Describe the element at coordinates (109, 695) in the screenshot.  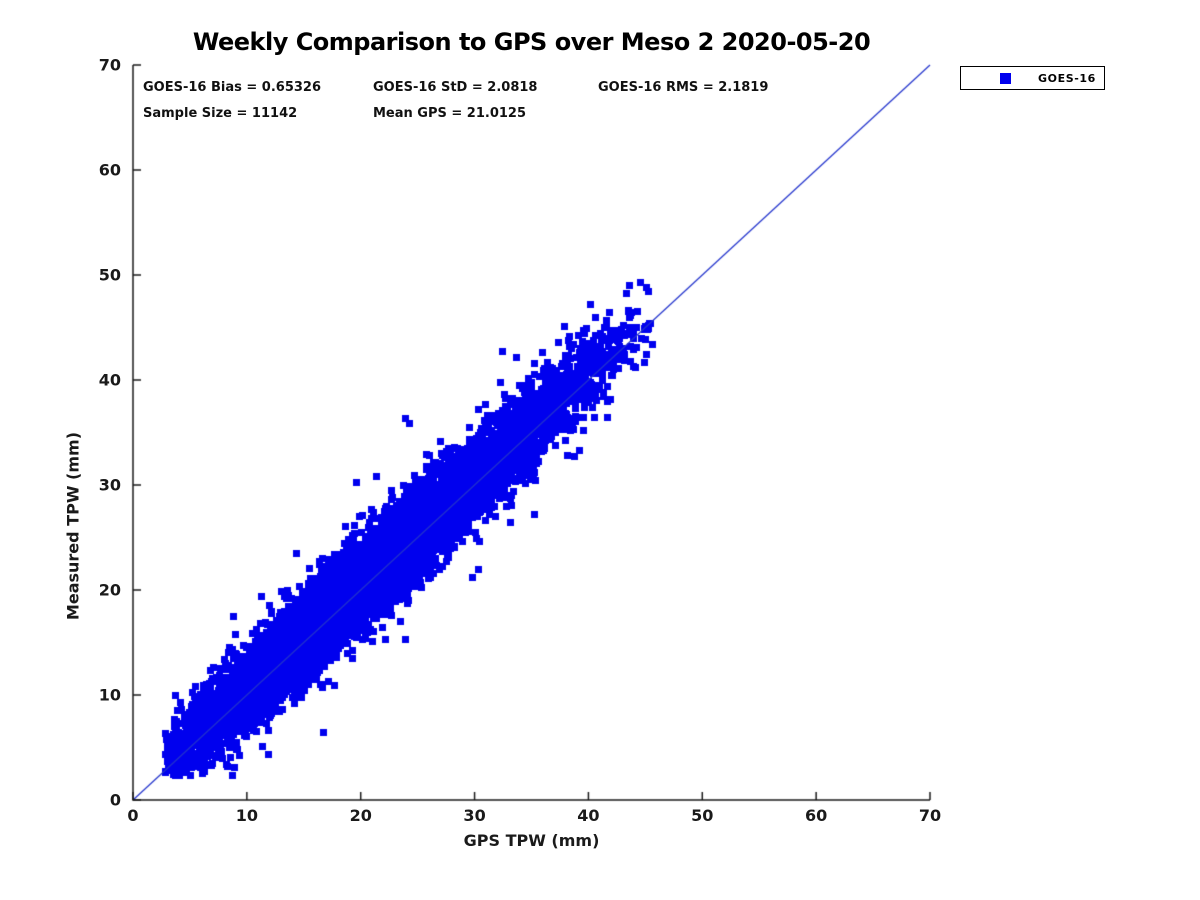
I see `y-tick-label: 10` at that location.